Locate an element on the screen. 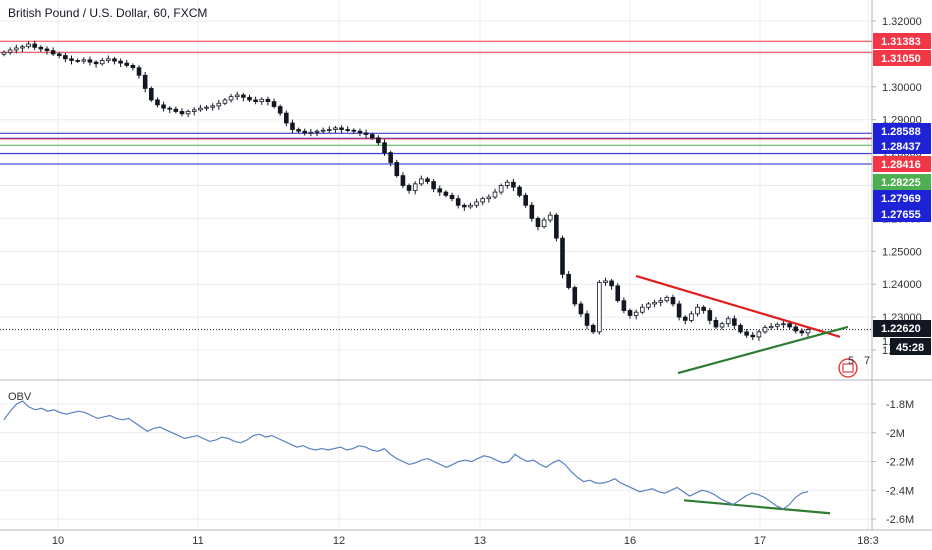  chart-title: British Pound / U.S. Dollar, 60, FXCM is located at coordinates (107, 13).